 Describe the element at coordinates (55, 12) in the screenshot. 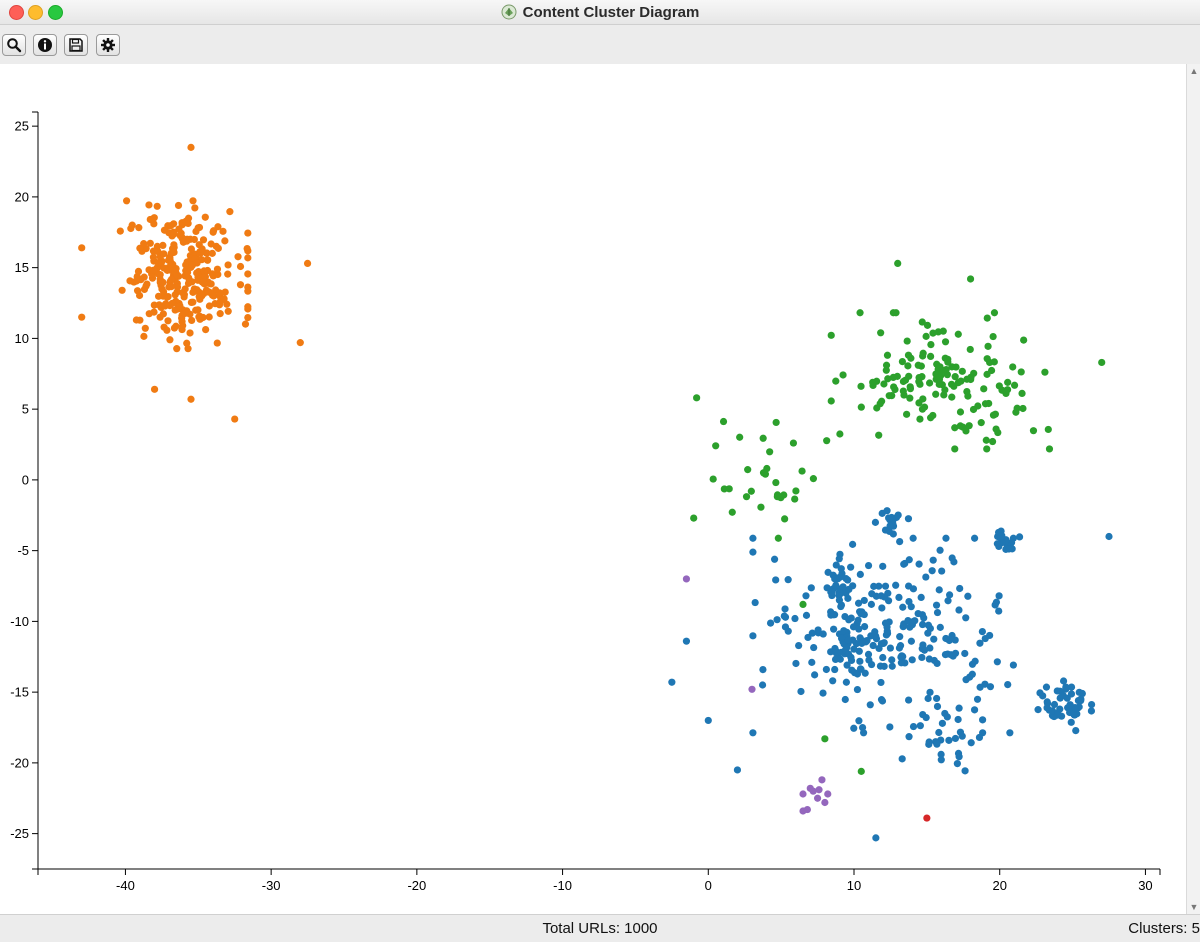

I see `window-maximize-button` at that location.